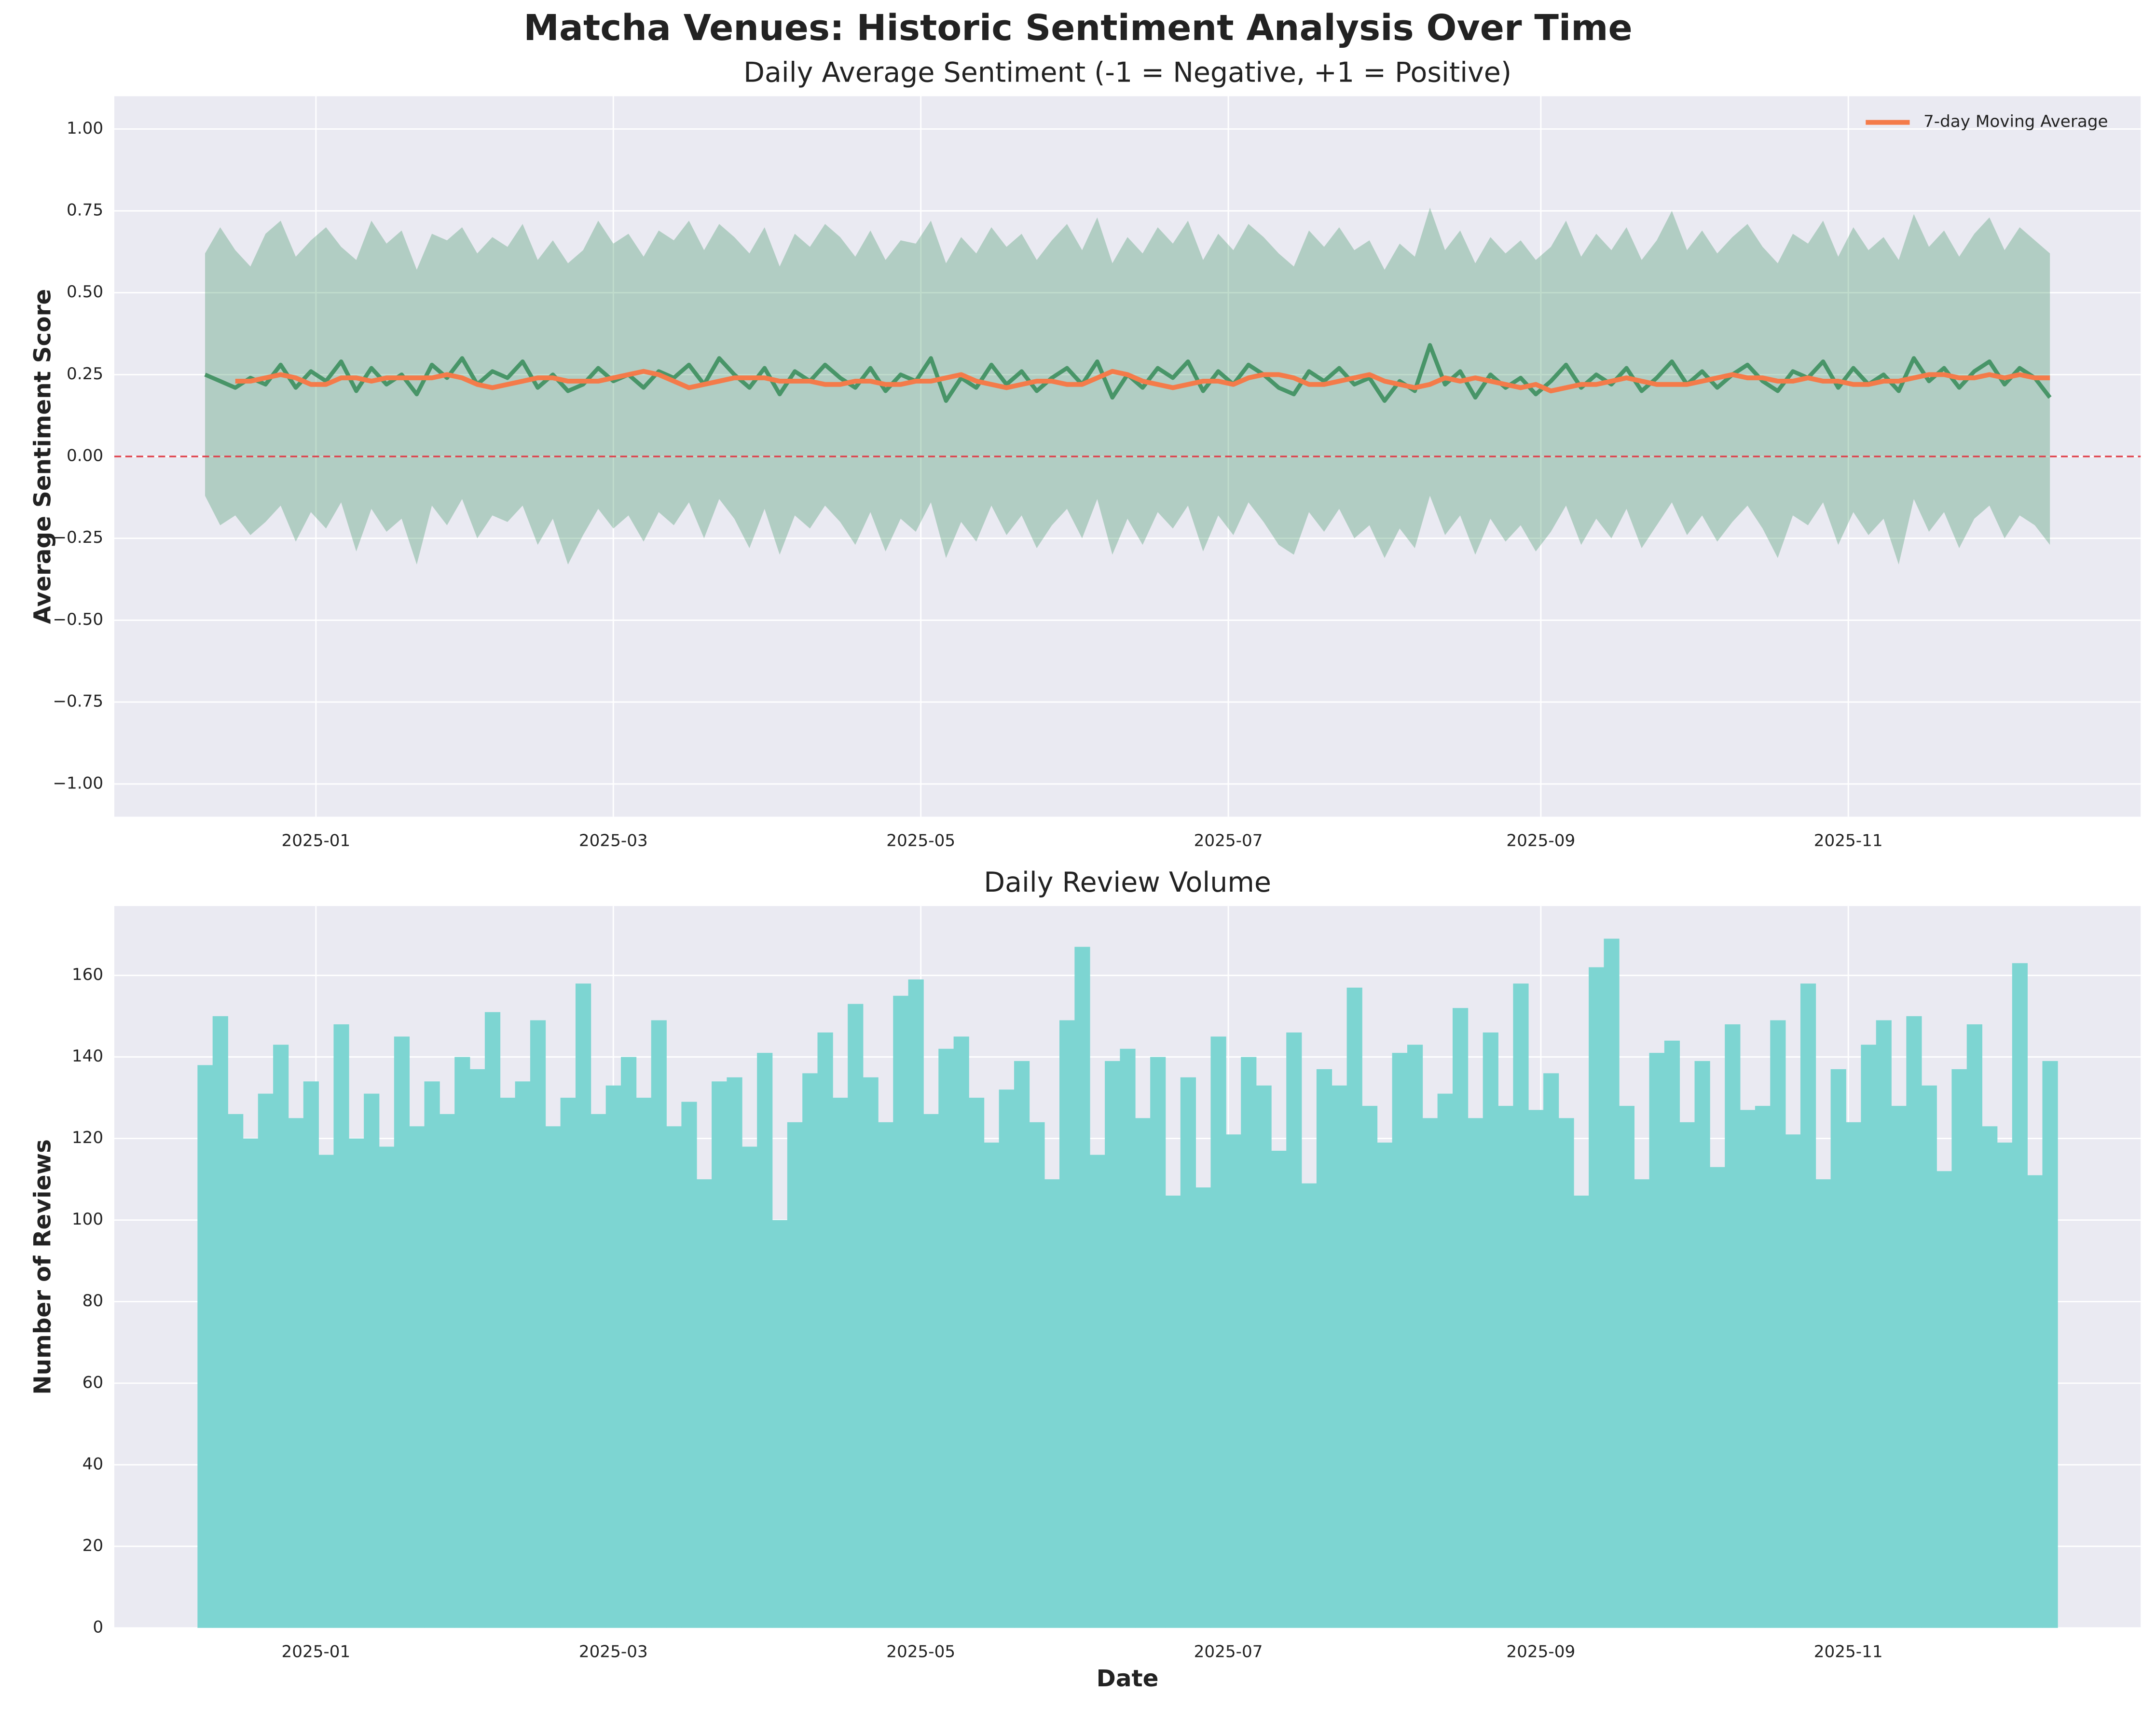 This screenshot has height=1709, width=2156. What do you see at coordinates (78, 619) in the screenshot?
I see `y-tick-label: −0.50` at bounding box center [78, 619].